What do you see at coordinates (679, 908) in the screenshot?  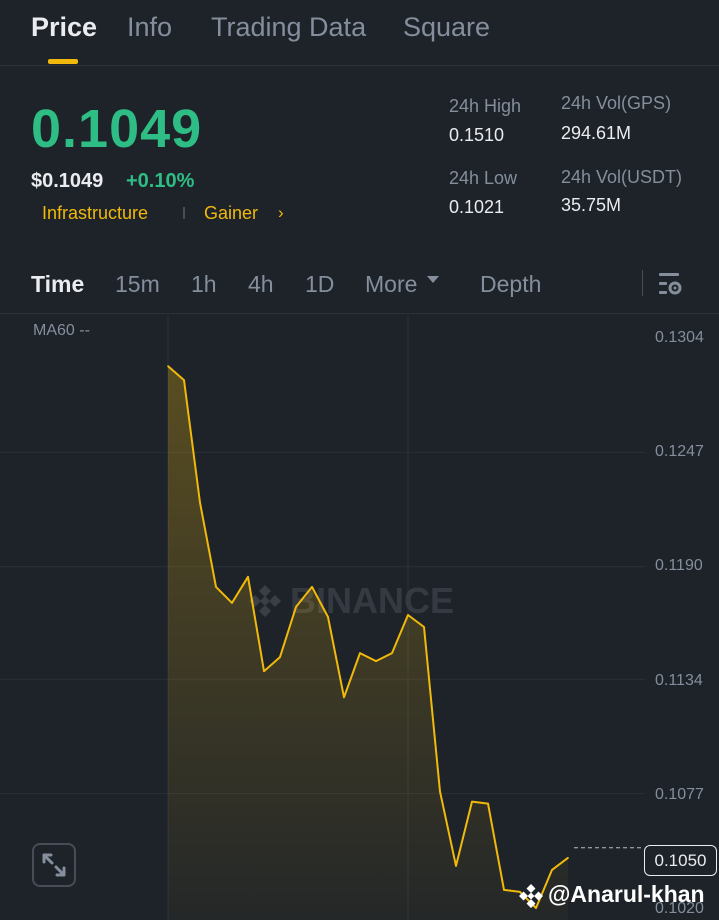 I see `y-axis-tick: 0.1020` at bounding box center [679, 908].